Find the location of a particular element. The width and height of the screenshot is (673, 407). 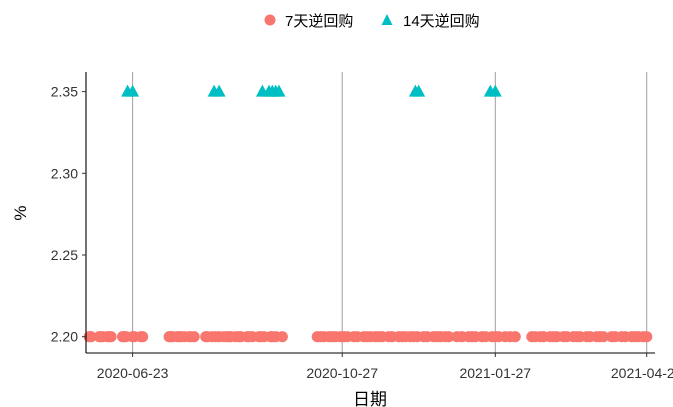

legend-triangle-icon is located at coordinates (387, 19).